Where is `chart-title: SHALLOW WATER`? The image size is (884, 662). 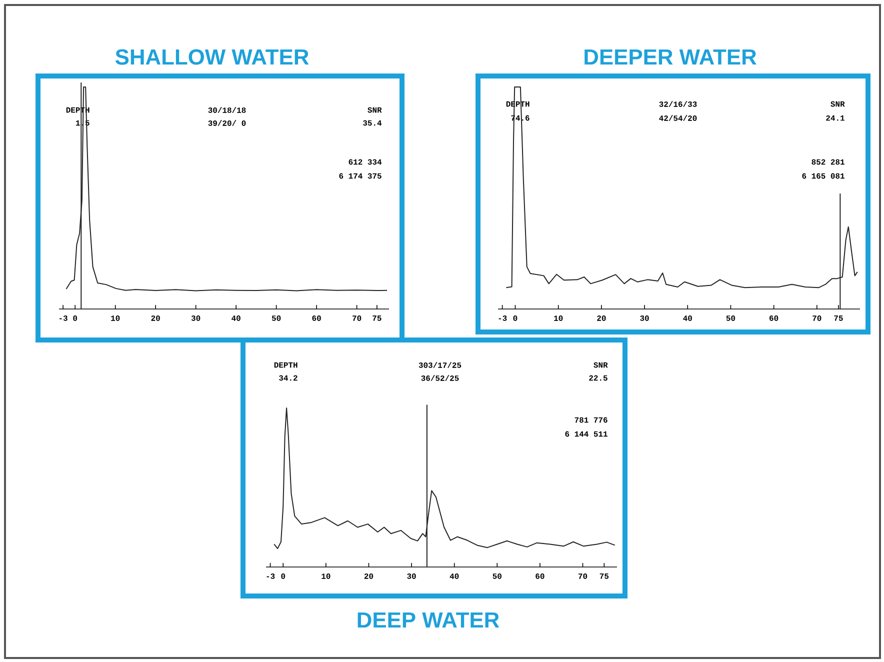
chart-title: SHALLOW WATER is located at coordinates (212, 57).